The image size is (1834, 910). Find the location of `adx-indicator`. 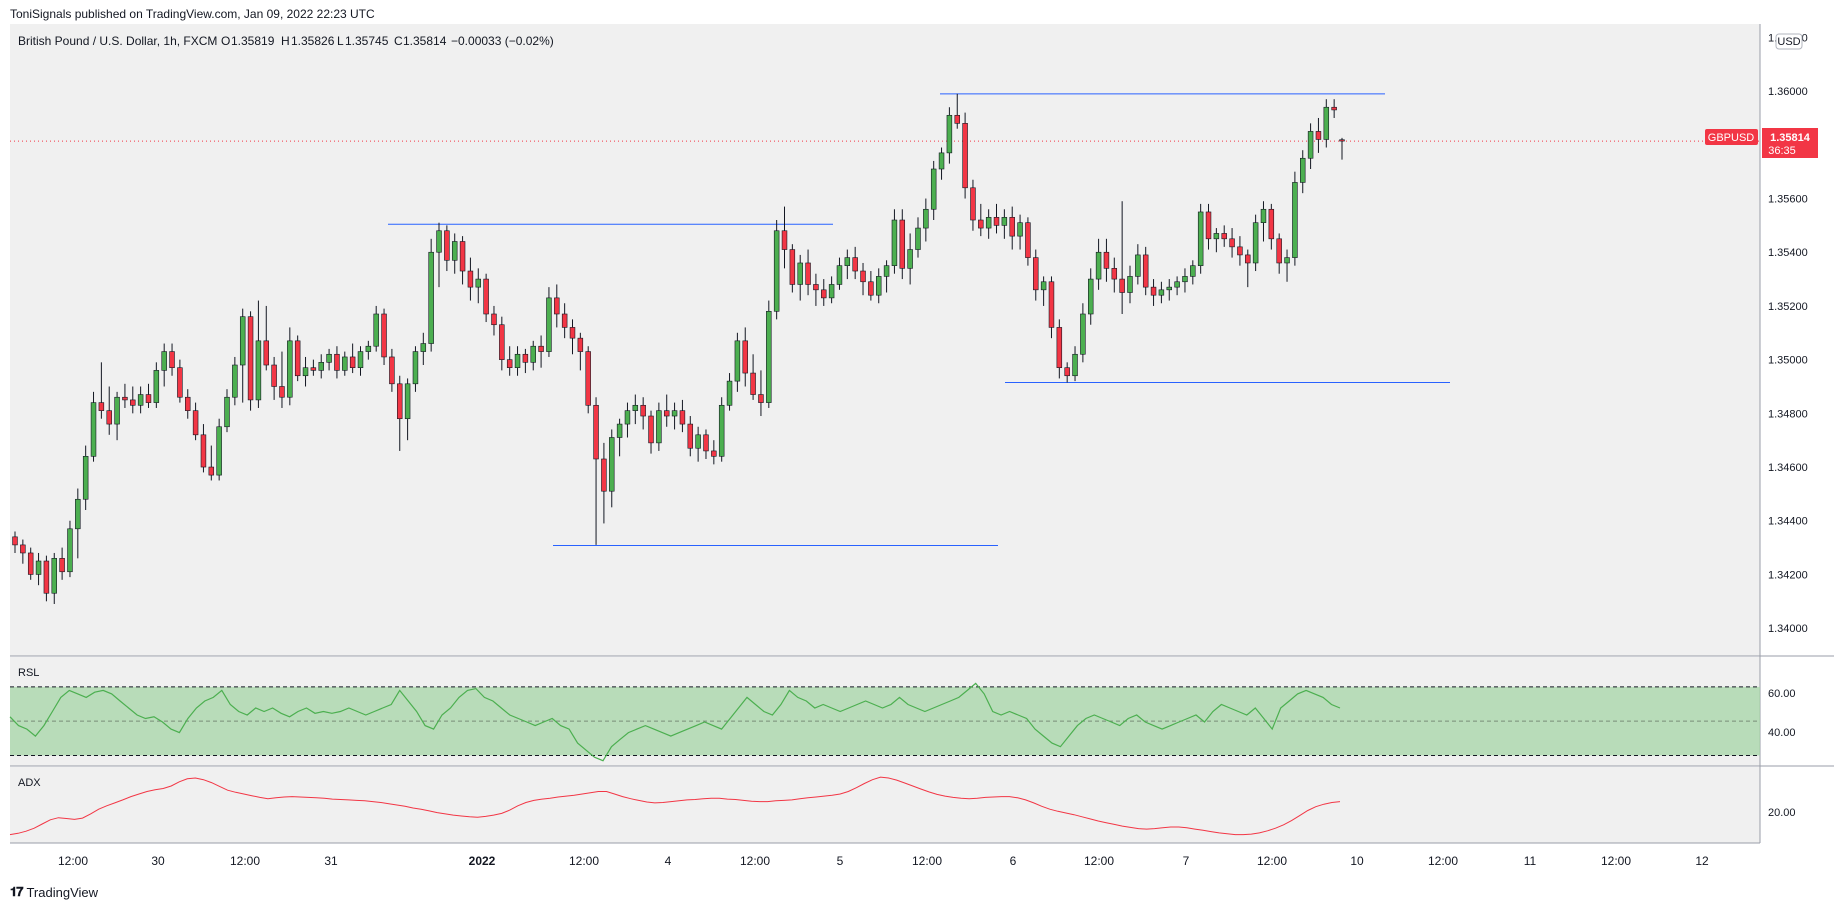

adx-indicator is located at coordinates (675, 806).